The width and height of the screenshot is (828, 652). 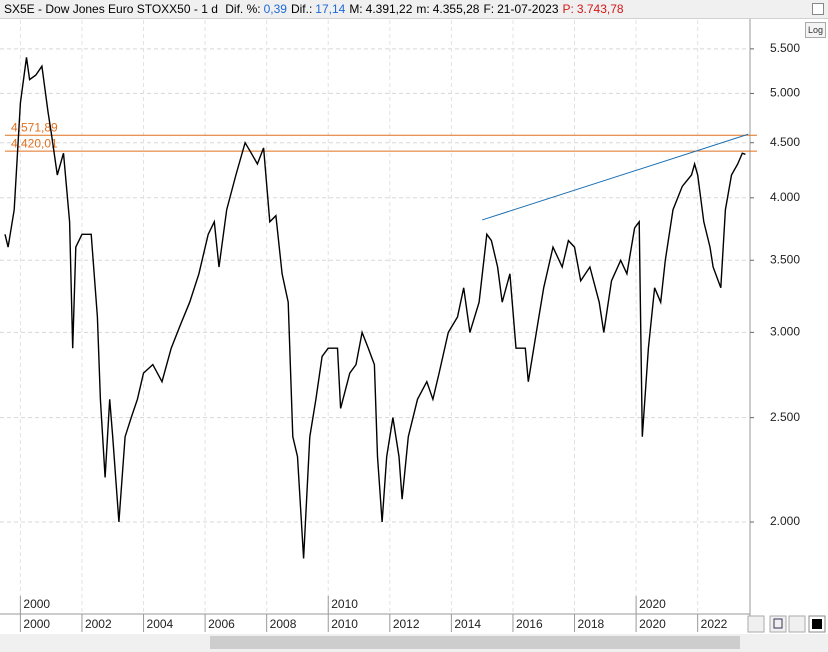 What do you see at coordinates (98, 624) in the screenshot?
I see `x-tick-label: 2002` at bounding box center [98, 624].